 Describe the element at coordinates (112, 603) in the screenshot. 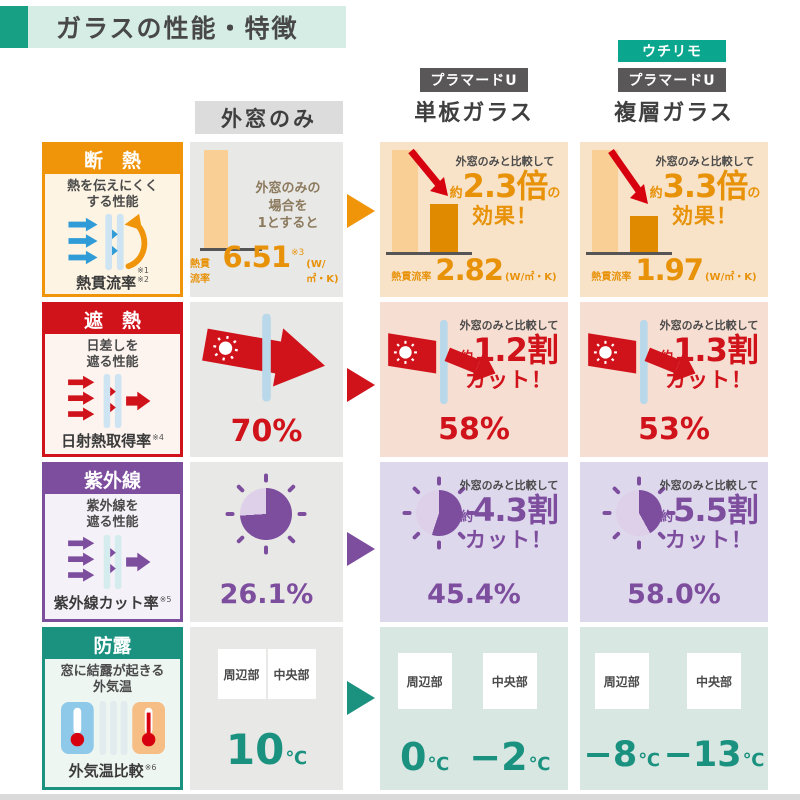

I see `metric-label: 紫外線カット率 ※5` at that location.